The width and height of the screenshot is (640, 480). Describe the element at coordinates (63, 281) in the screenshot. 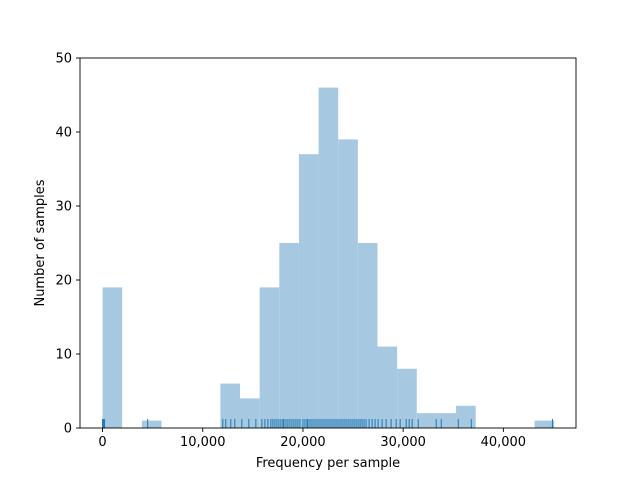

I see `y-tick-label-2: 20` at that location.